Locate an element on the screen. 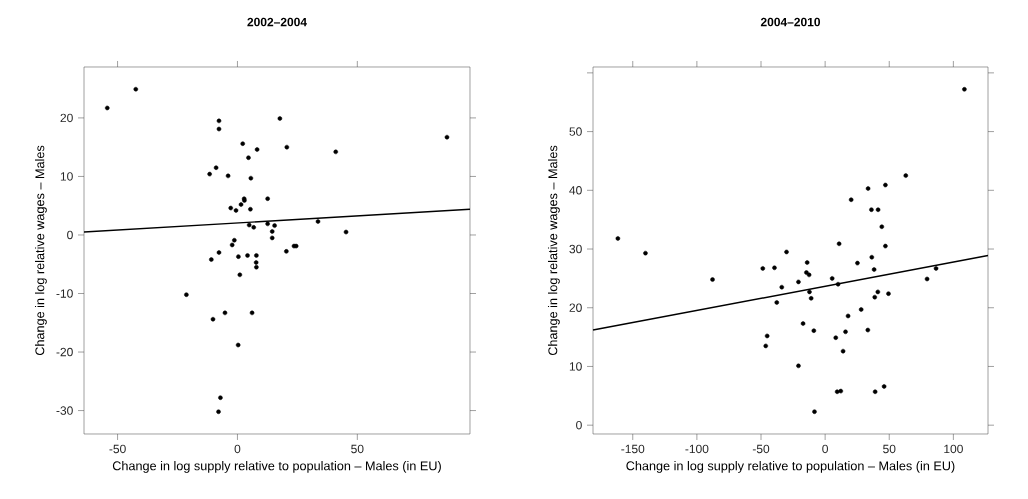 This screenshot has height=499, width=1028. x-tick-label: 100 is located at coordinates (953, 449).